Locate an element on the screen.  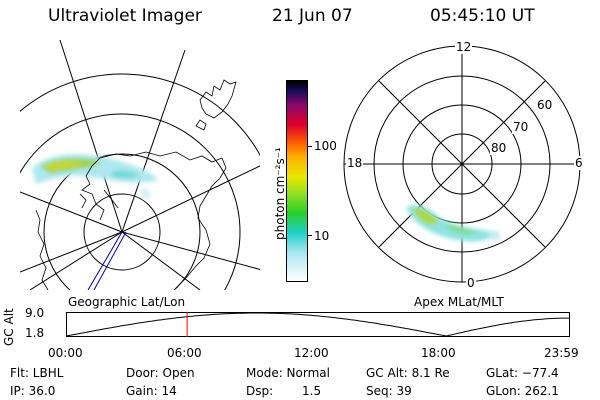
colorbar-tick-10: 10 is located at coordinates (322, 236).